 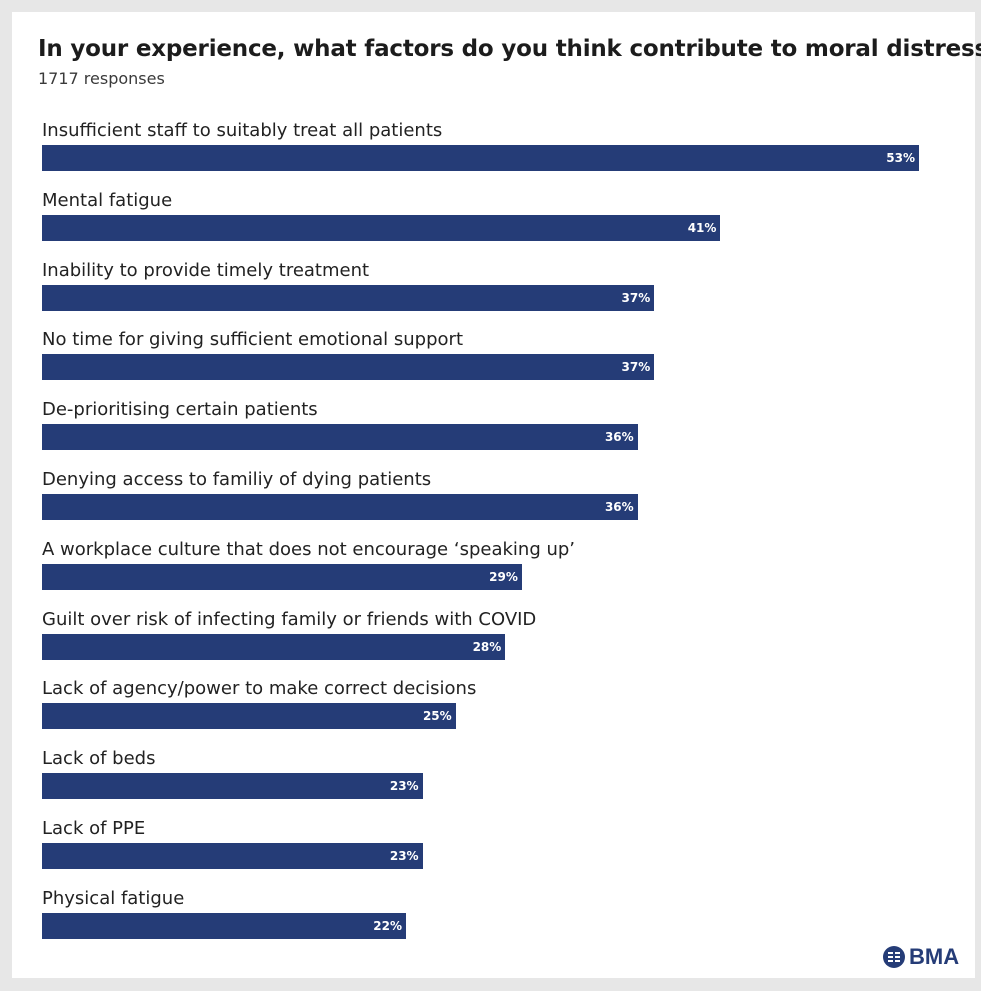 What do you see at coordinates (503, 576) in the screenshot?
I see `bar-value-label: 29%` at bounding box center [503, 576].